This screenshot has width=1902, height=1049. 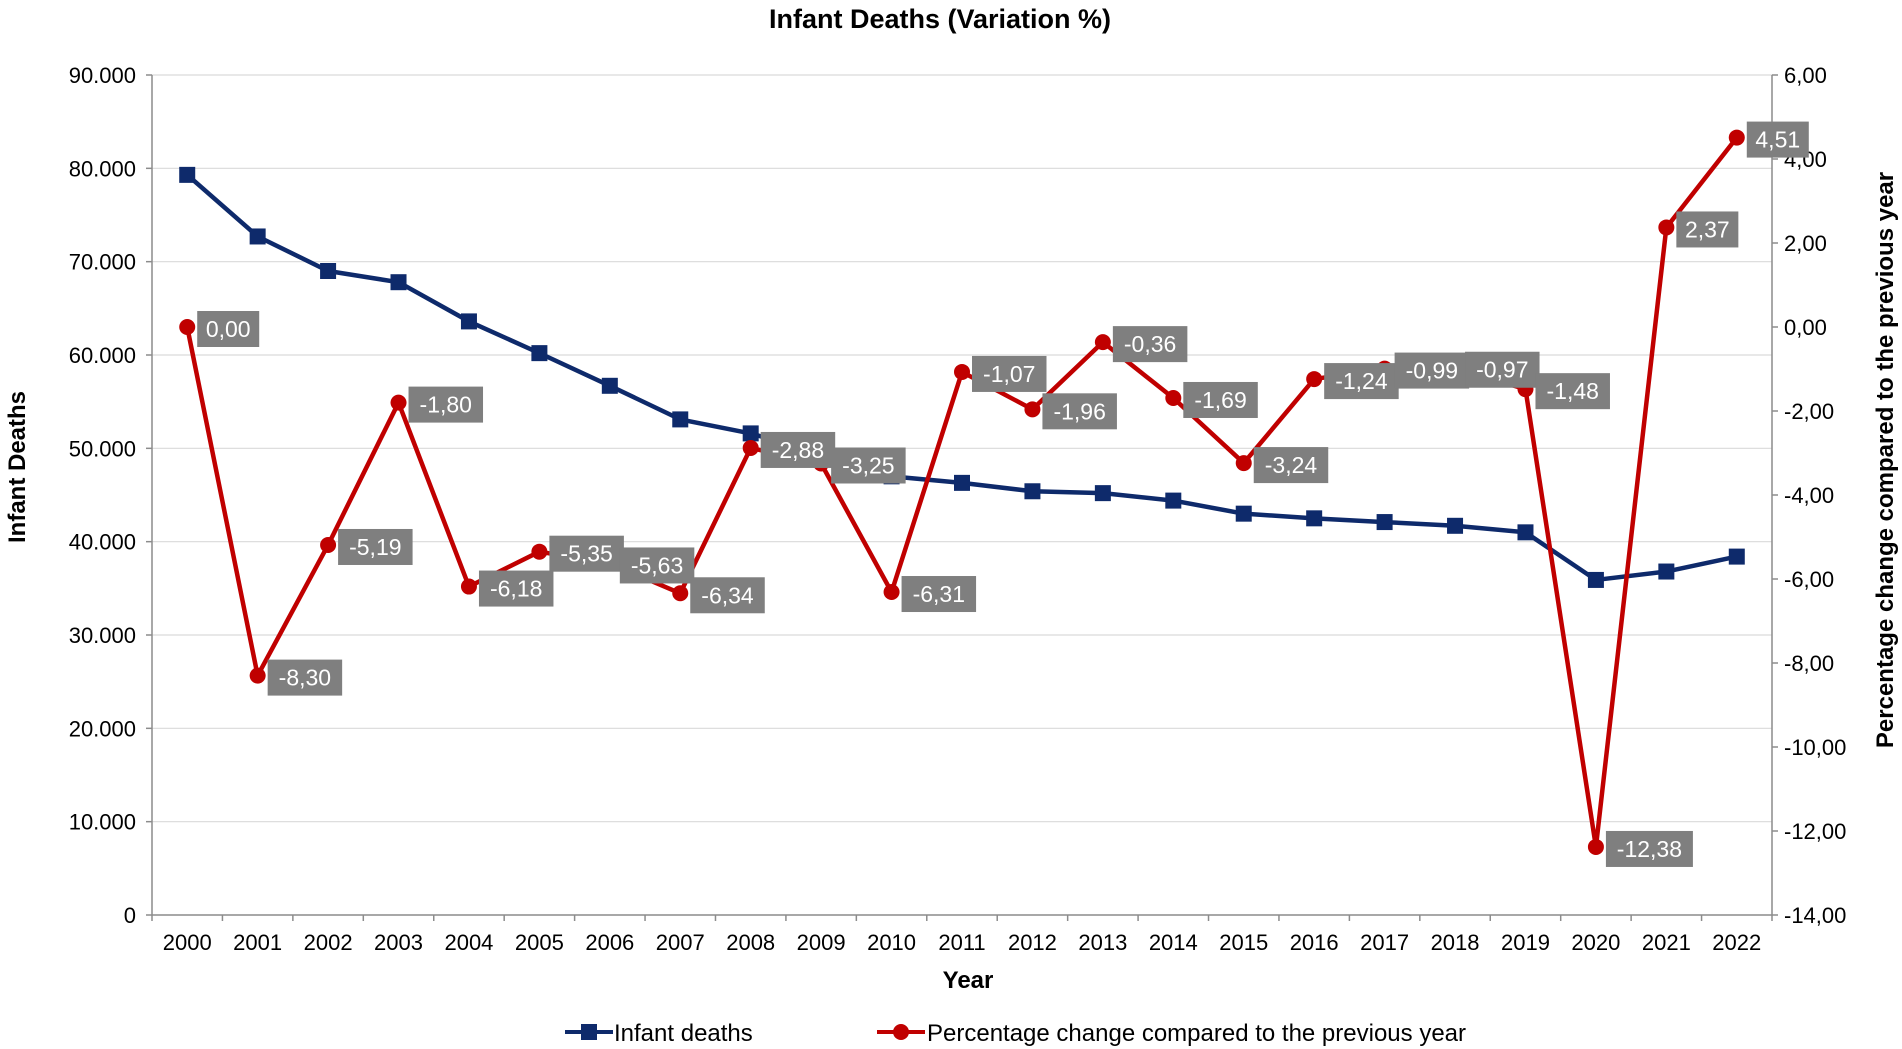 I want to click on data-label: -6,31, so click(x=939, y=594).